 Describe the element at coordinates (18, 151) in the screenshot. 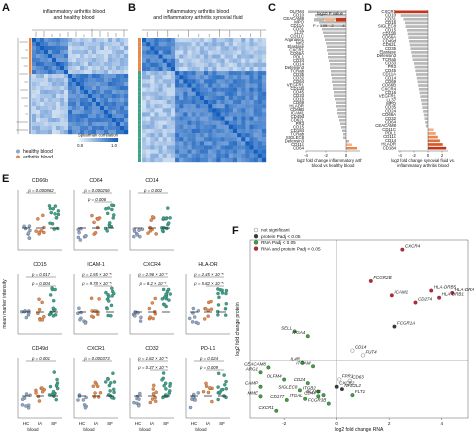

I see `legend-swatch` at that location.